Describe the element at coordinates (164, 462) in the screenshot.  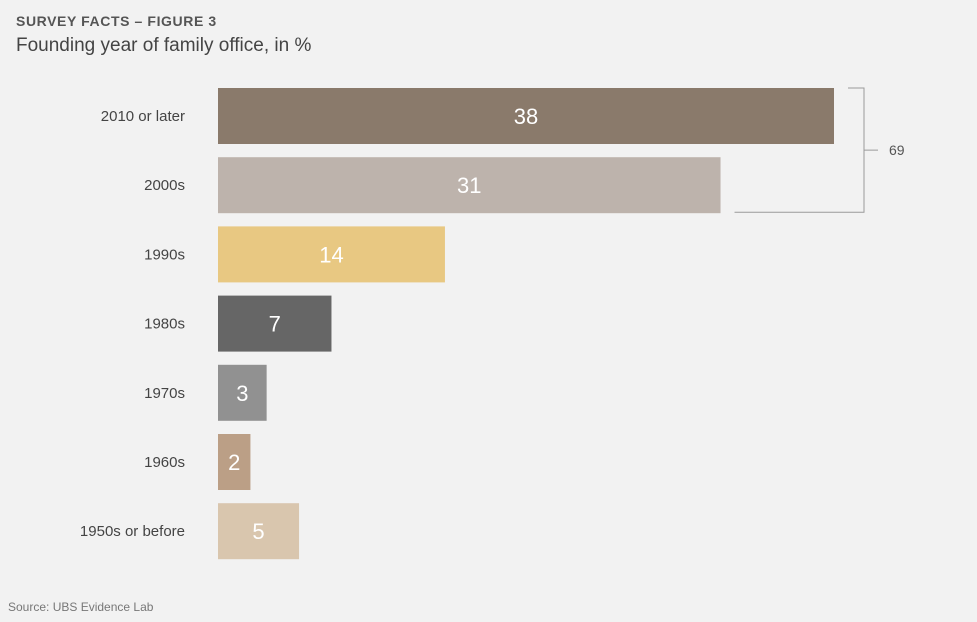
I see `category-label-1960s: 1960s` at that location.